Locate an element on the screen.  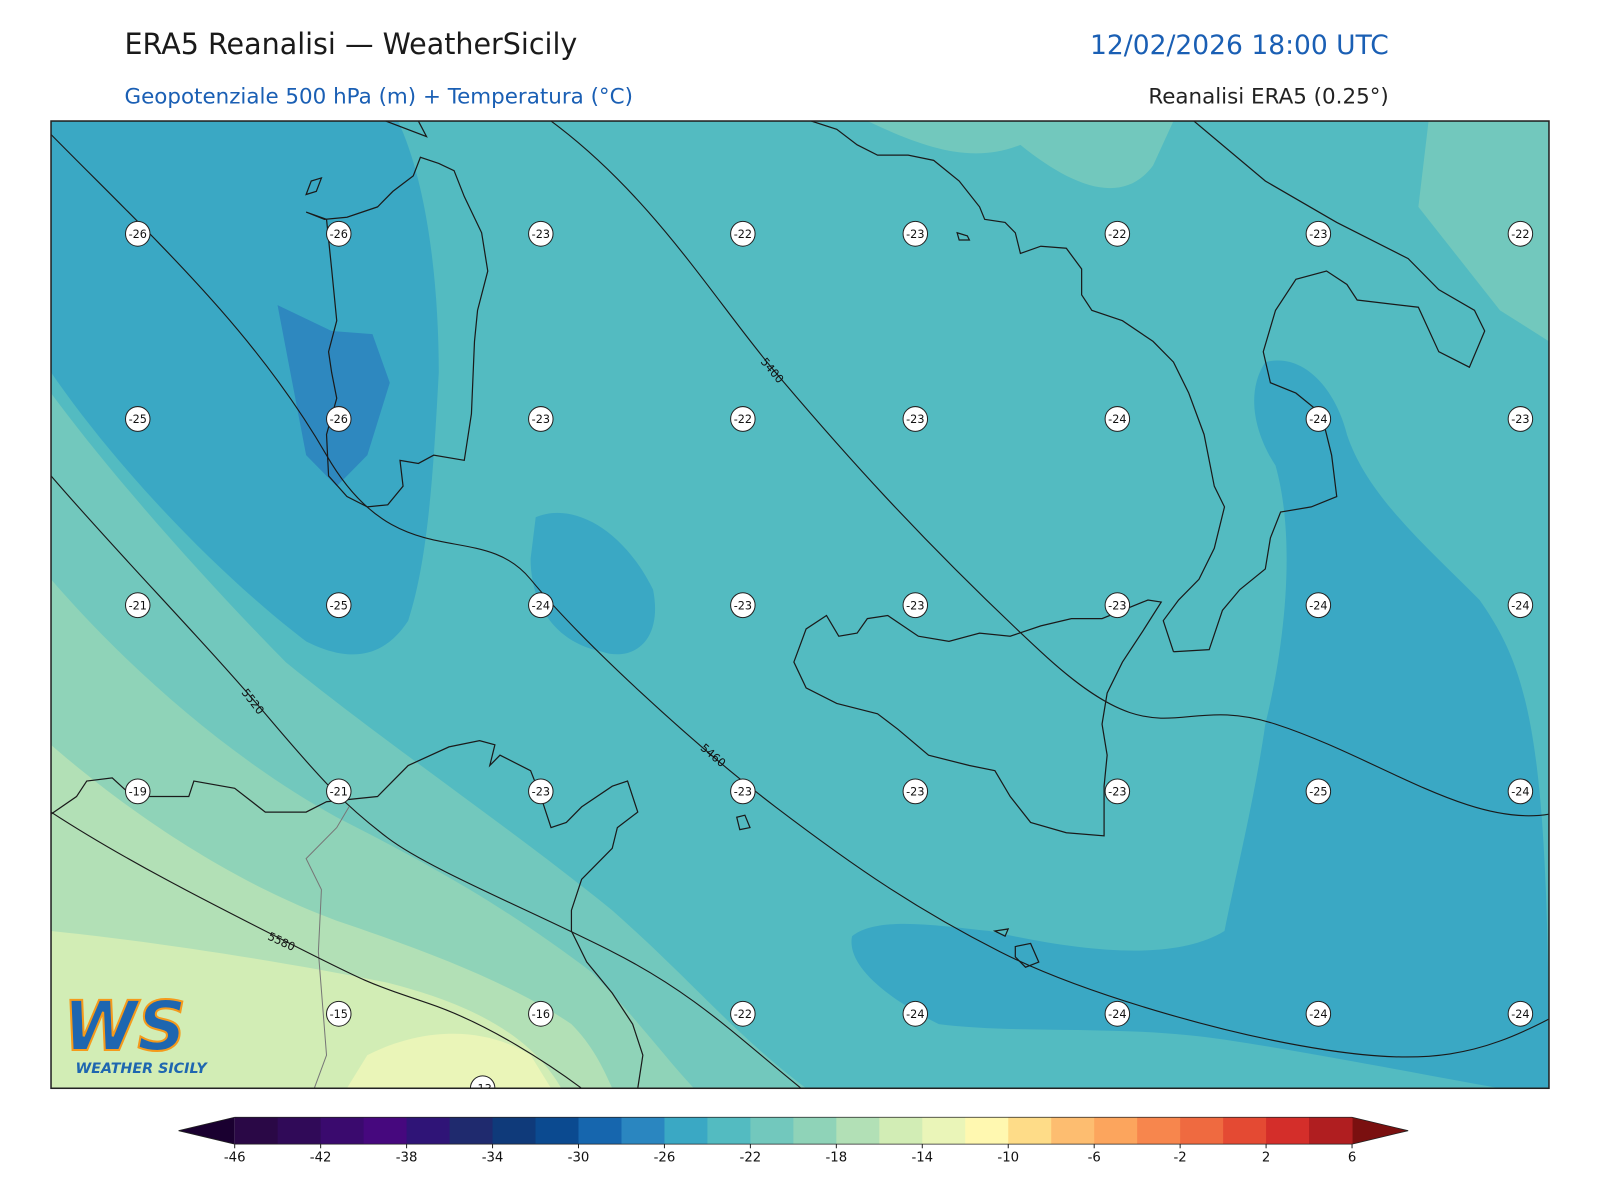
station: -16 is located at coordinates (541, 1013).